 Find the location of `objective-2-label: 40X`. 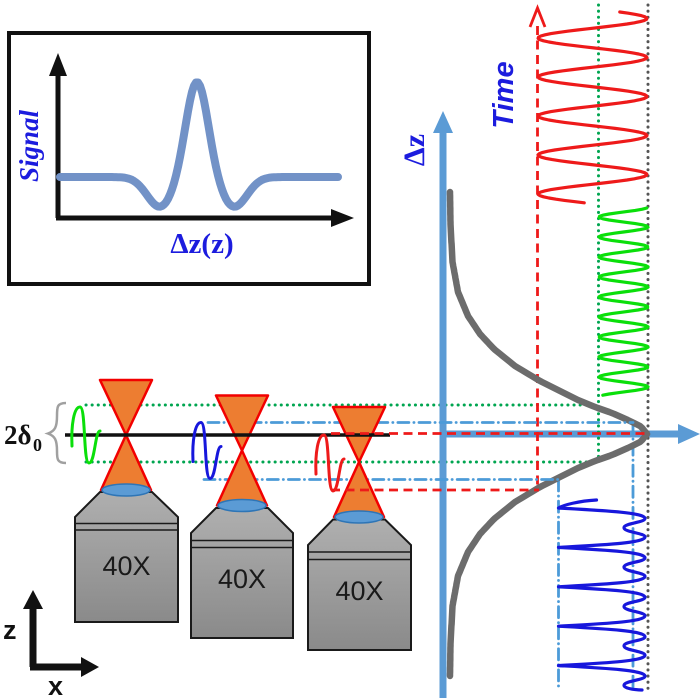

objective-2-label: 40X is located at coordinates (242, 579).